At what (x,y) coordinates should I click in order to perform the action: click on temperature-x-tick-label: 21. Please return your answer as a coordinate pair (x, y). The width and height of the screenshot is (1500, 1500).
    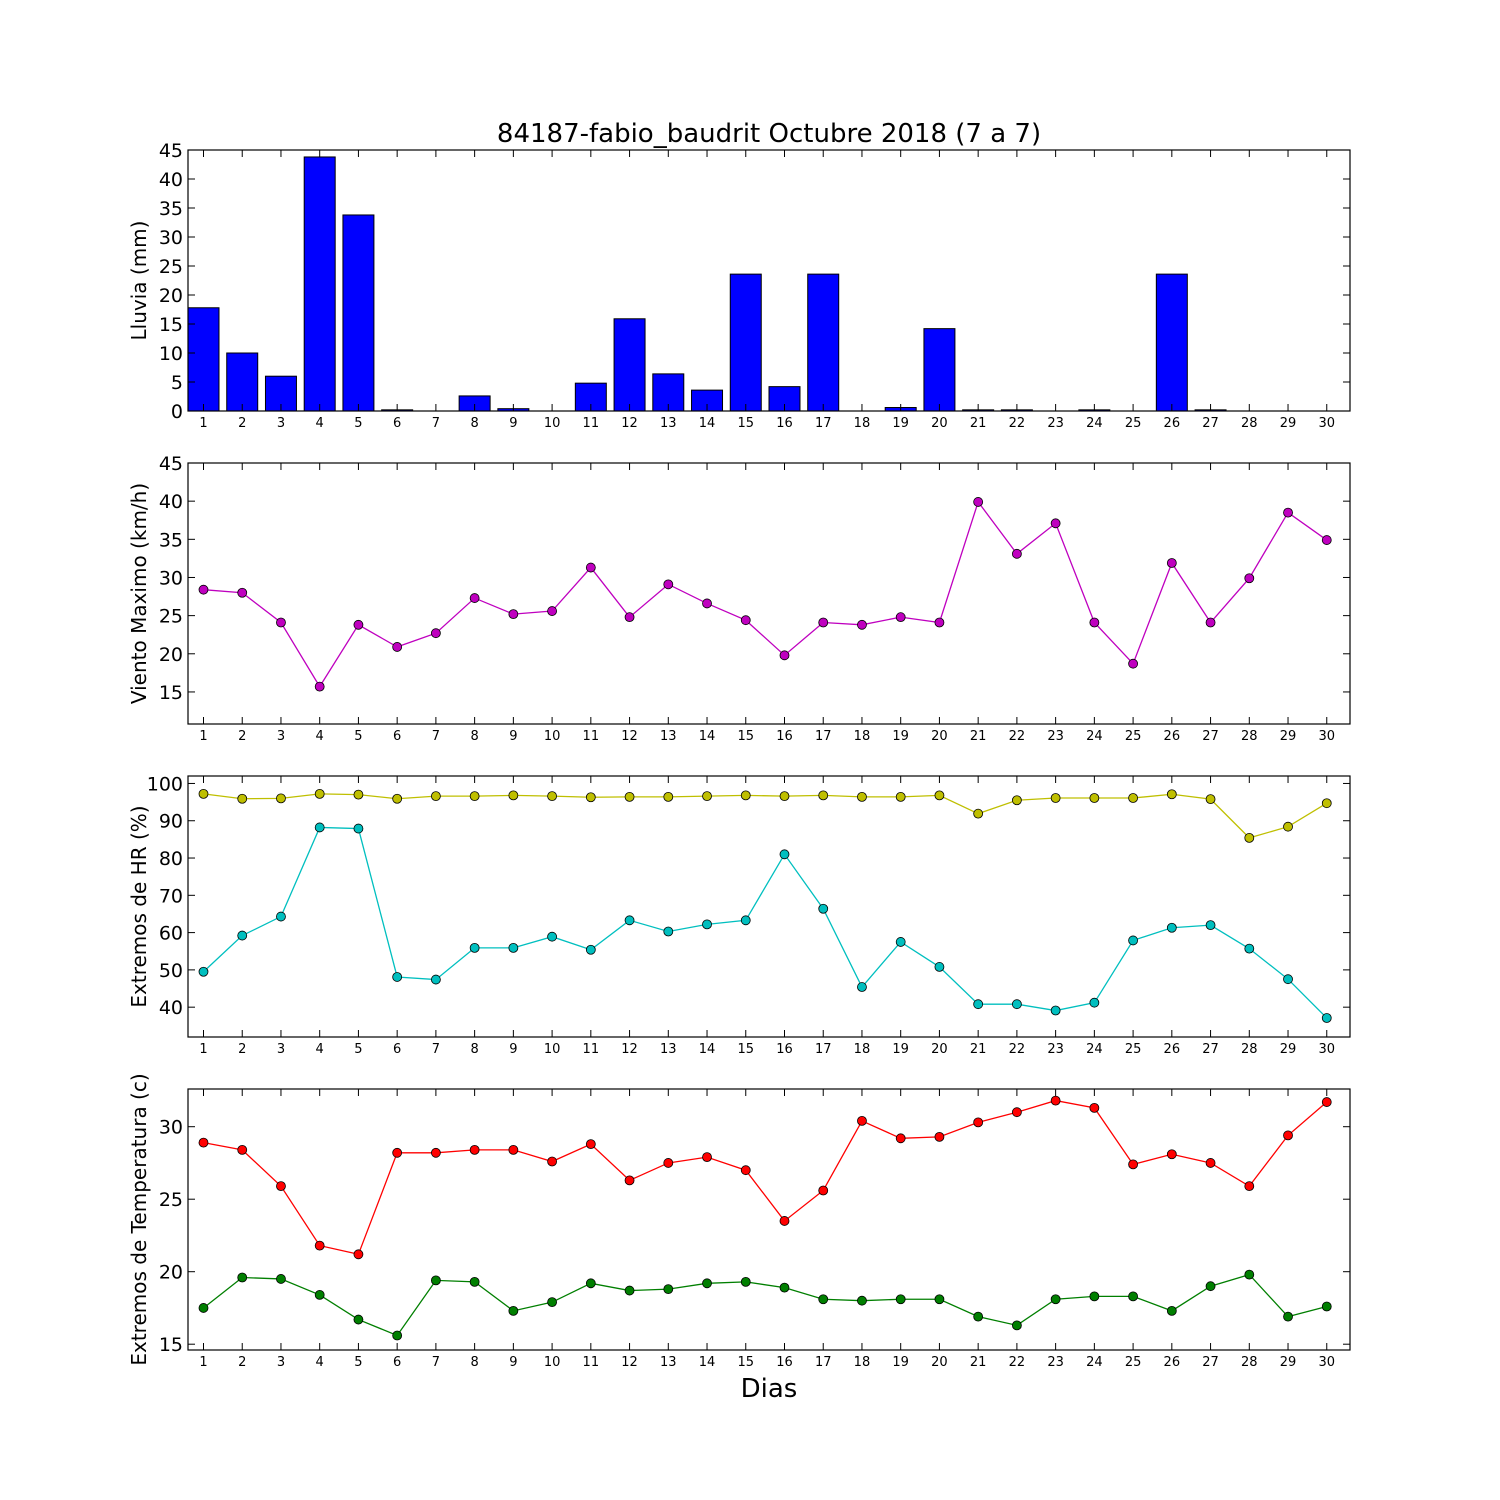
    Looking at the image, I should click on (978, 1362).